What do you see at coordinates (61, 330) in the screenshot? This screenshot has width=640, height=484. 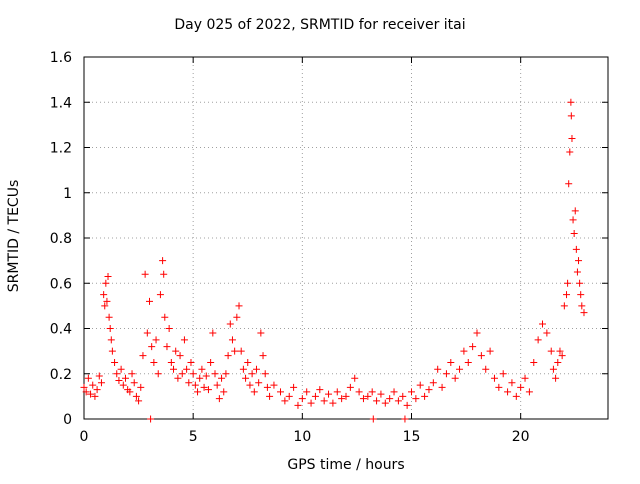 I see `y-tick-label: 0.4` at bounding box center [61, 330].